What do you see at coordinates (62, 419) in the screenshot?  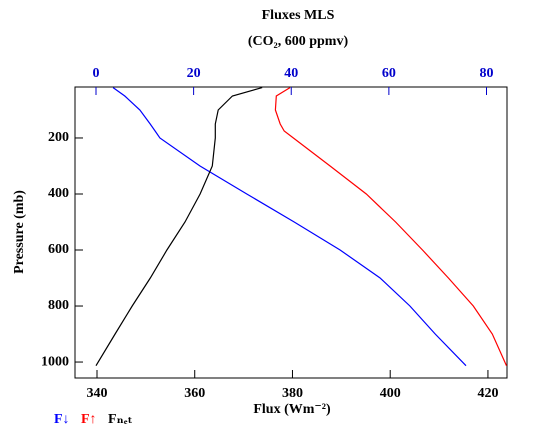 I see `legend-entry: F↓` at bounding box center [62, 419].